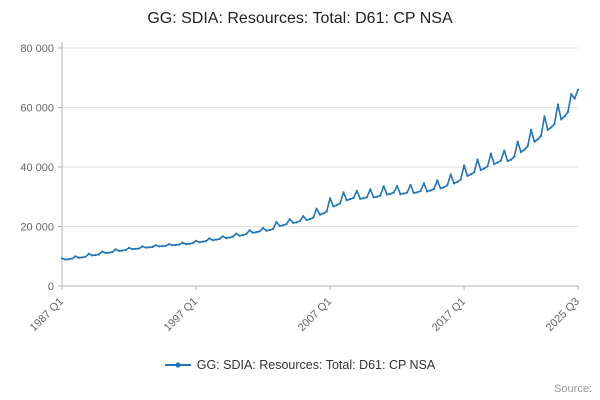 The image size is (600, 400). Describe the element at coordinates (37, 49) in the screenshot. I see `svg-text: 80 000` at that location.